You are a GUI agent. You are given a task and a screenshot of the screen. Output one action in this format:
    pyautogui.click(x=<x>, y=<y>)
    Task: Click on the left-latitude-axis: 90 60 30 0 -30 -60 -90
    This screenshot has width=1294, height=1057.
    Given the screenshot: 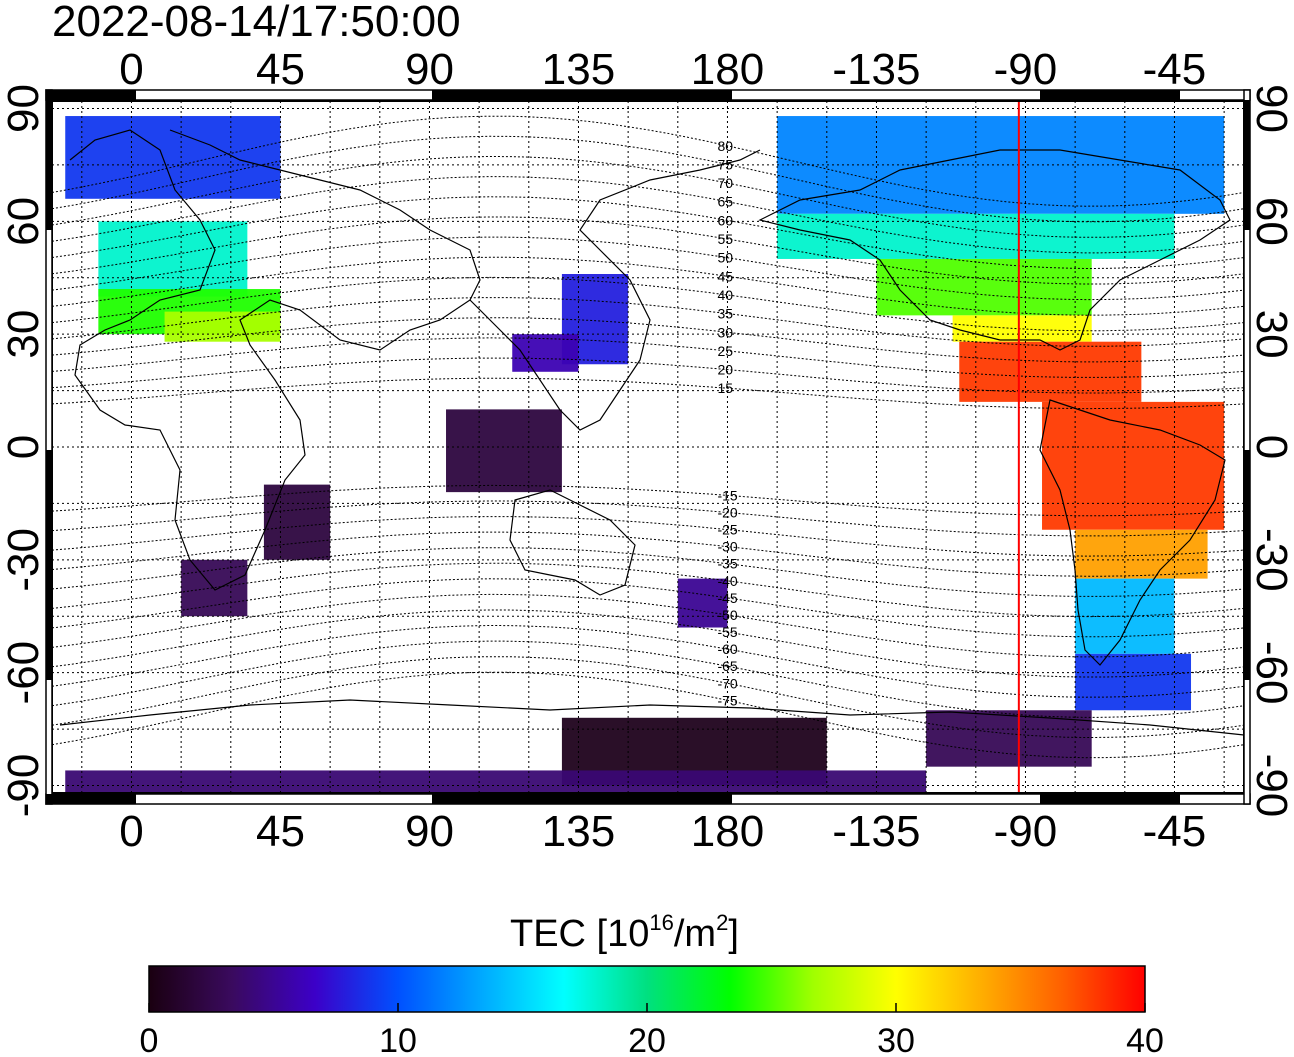 What is the action you would take?
    pyautogui.click(x=24, y=450)
    